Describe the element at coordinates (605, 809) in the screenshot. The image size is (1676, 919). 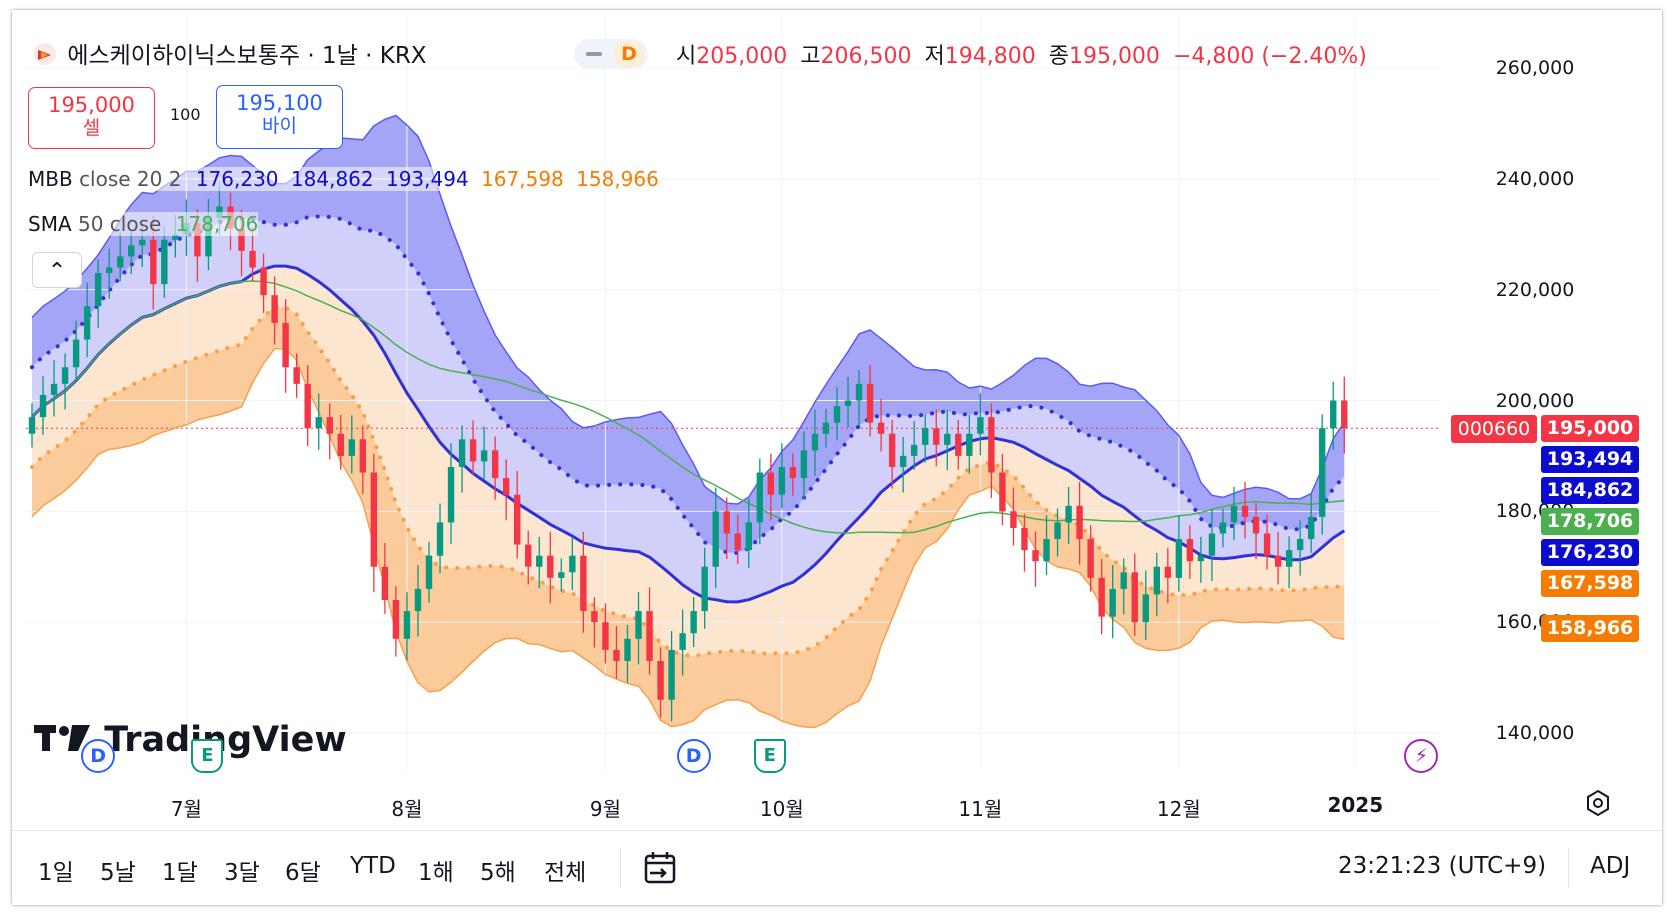
I see `x-axis-label: 9월` at that location.